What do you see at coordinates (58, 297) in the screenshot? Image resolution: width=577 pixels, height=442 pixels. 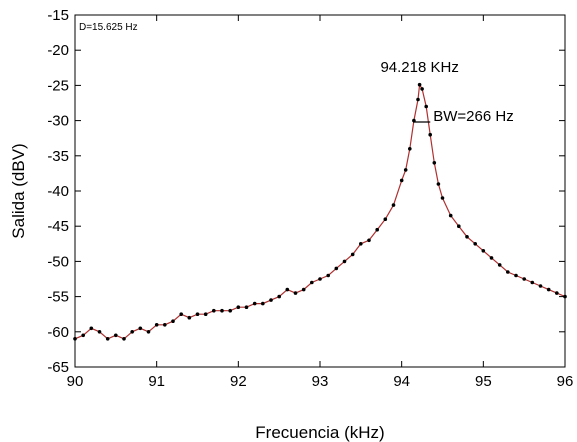 I see `y-tick-label: -55` at bounding box center [58, 297].